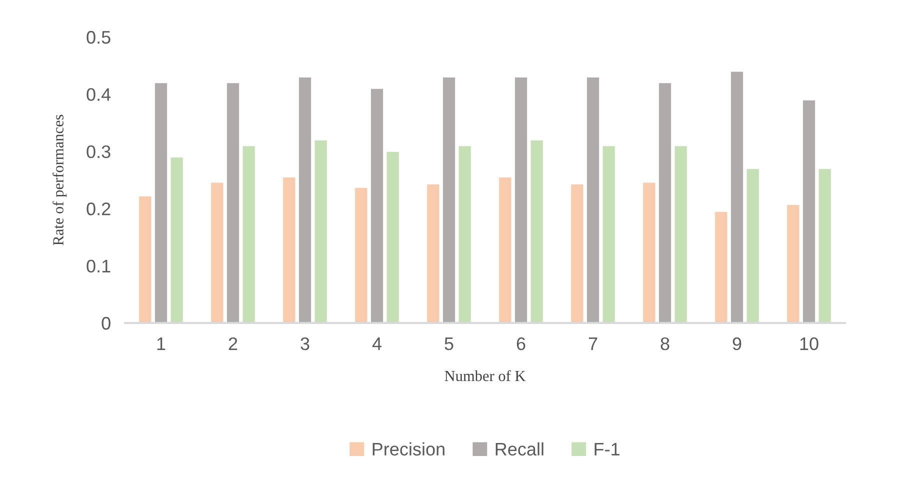 Image resolution: width=897 pixels, height=483 pixels. What do you see at coordinates (305, 343) in the screenshot?
I see `x-tick-label: 3` at bounding box center [305, 343].